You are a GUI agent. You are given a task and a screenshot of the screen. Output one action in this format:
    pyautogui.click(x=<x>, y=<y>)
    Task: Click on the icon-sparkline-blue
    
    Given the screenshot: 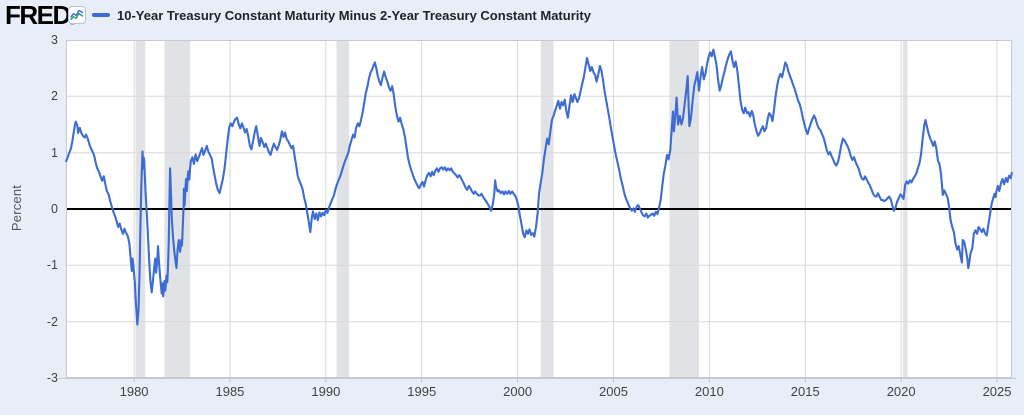 What is the action you would take?
    pyautogui.click(x=77, y=13)
    